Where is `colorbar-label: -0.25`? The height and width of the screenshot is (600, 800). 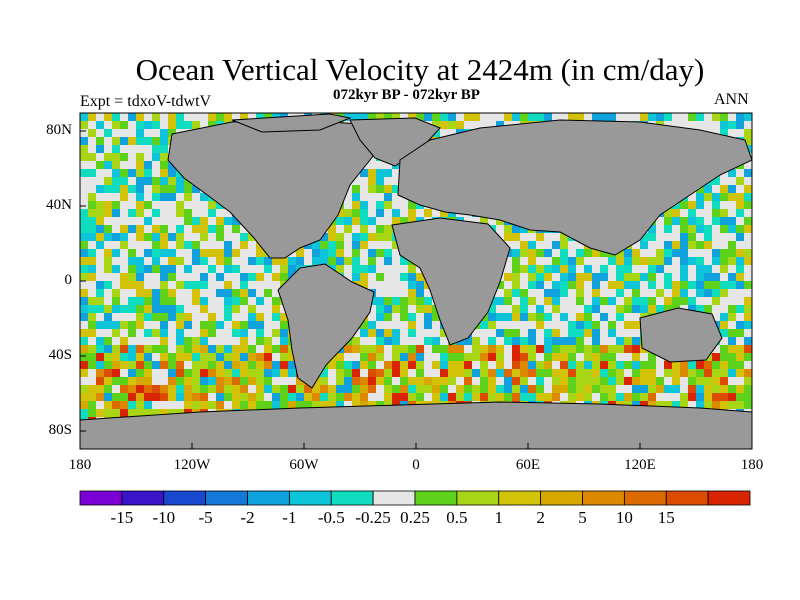 colorbar-label: -0.25 is located at coordinates (373, 517).